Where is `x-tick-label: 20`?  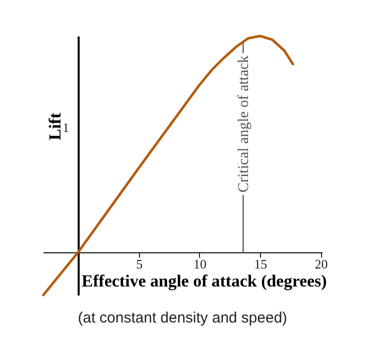
x-tick-label: 20 is located at coordinates (321, 264).